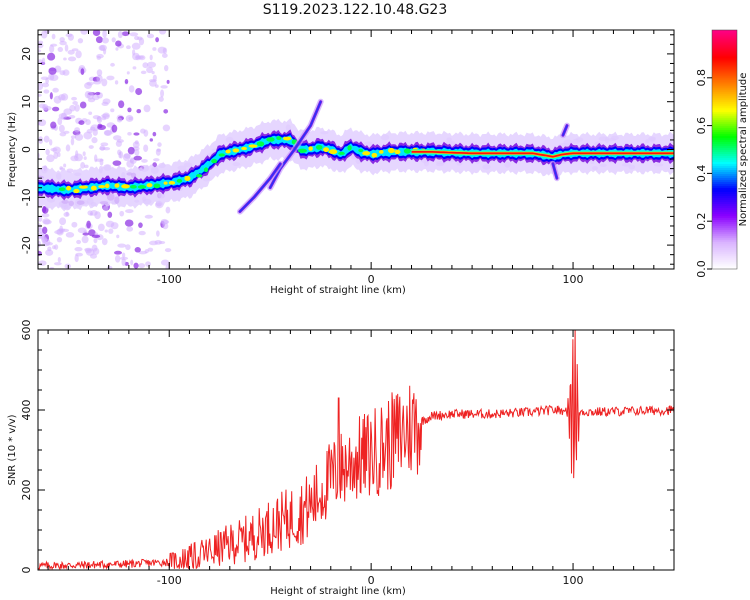 This screenshot has height=600, width=750. What do you see at coordinates (12, 449) in the screenshot?
I see `bottom-y-axis-label: SNR (10 * v/v)` at bounding box center [12, 449].